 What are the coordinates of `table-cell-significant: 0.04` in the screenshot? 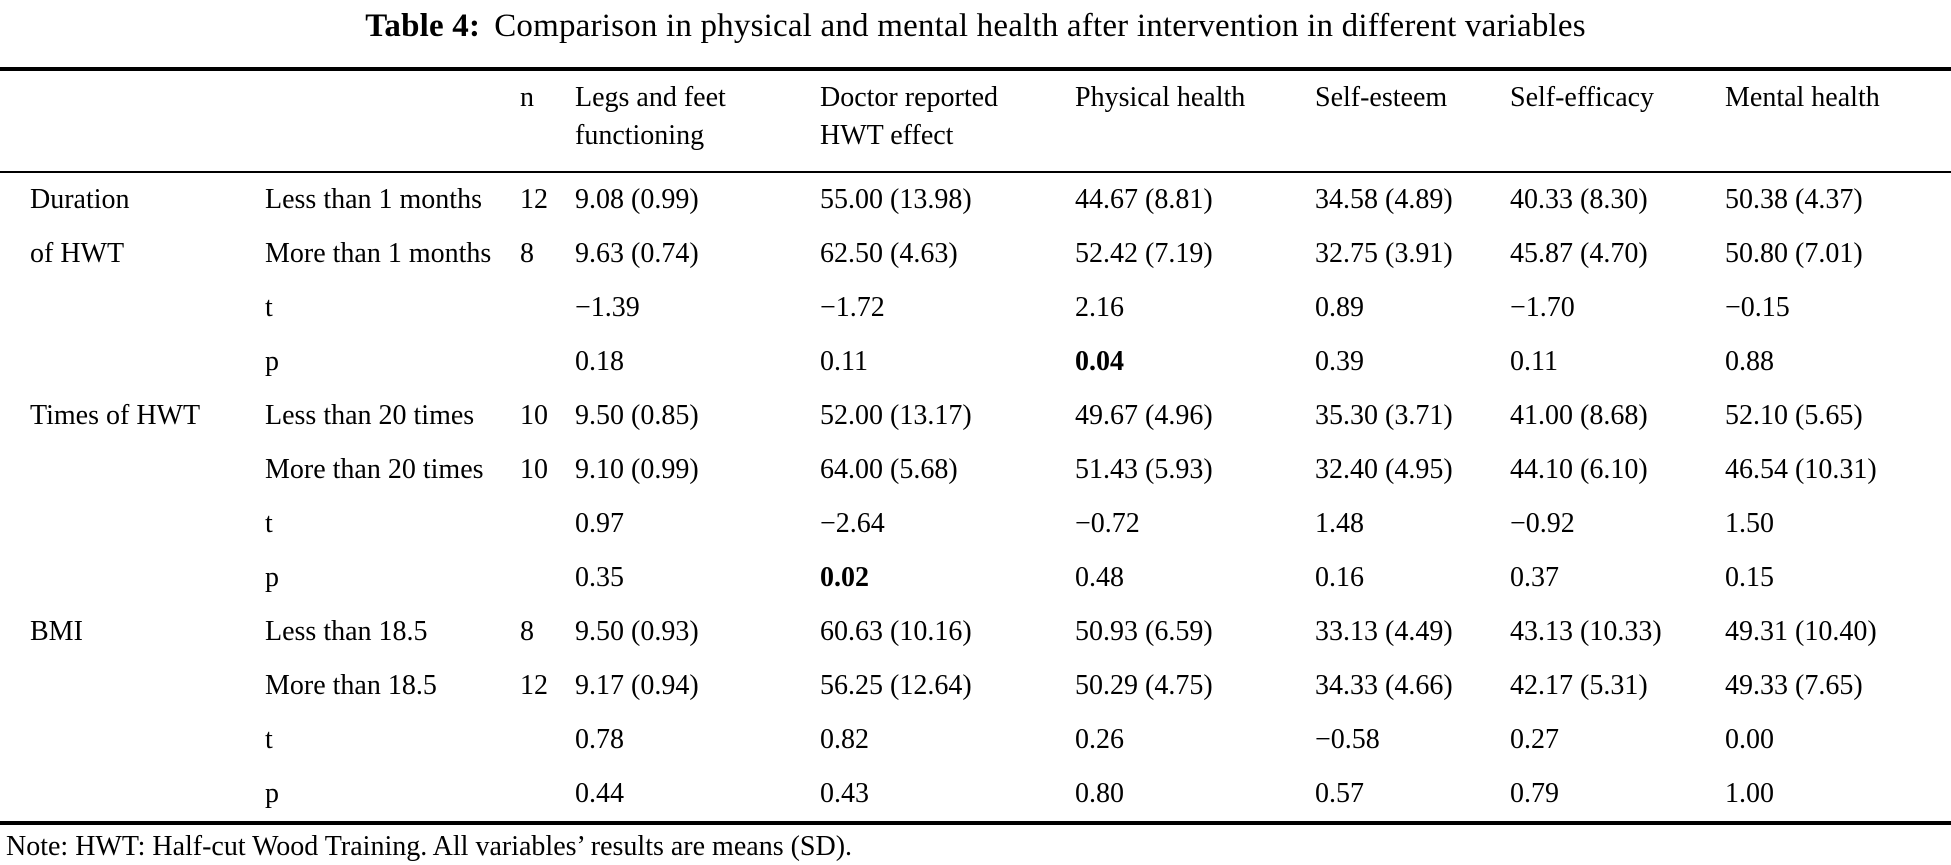 It's located at (1099, 361).